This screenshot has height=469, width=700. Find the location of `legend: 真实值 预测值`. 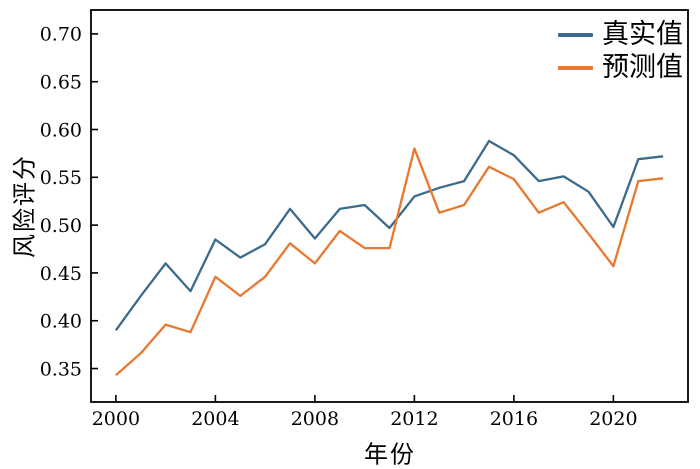

legend: 真实值 预测值 is located at coordinates (620, 51).